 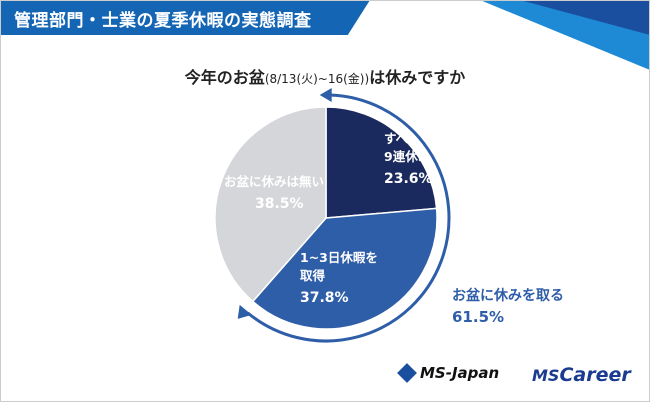 What do you see at coordinates (274, 181) in the screenshot?
I see `slice-label-2: お盆に休みは無い` at bounding box center [274, 181].